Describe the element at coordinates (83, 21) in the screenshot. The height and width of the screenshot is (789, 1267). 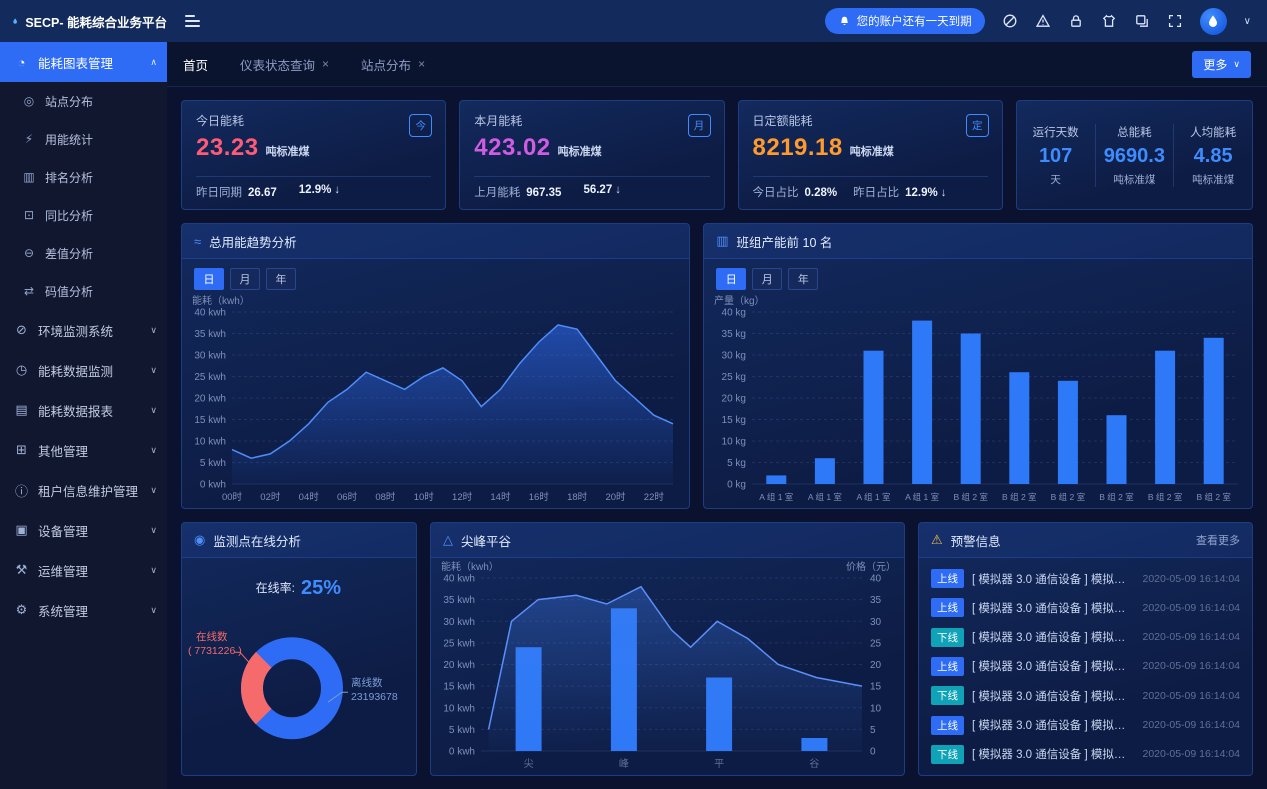
I see `logo: SECP- 能耗综合业务平台` at that location.